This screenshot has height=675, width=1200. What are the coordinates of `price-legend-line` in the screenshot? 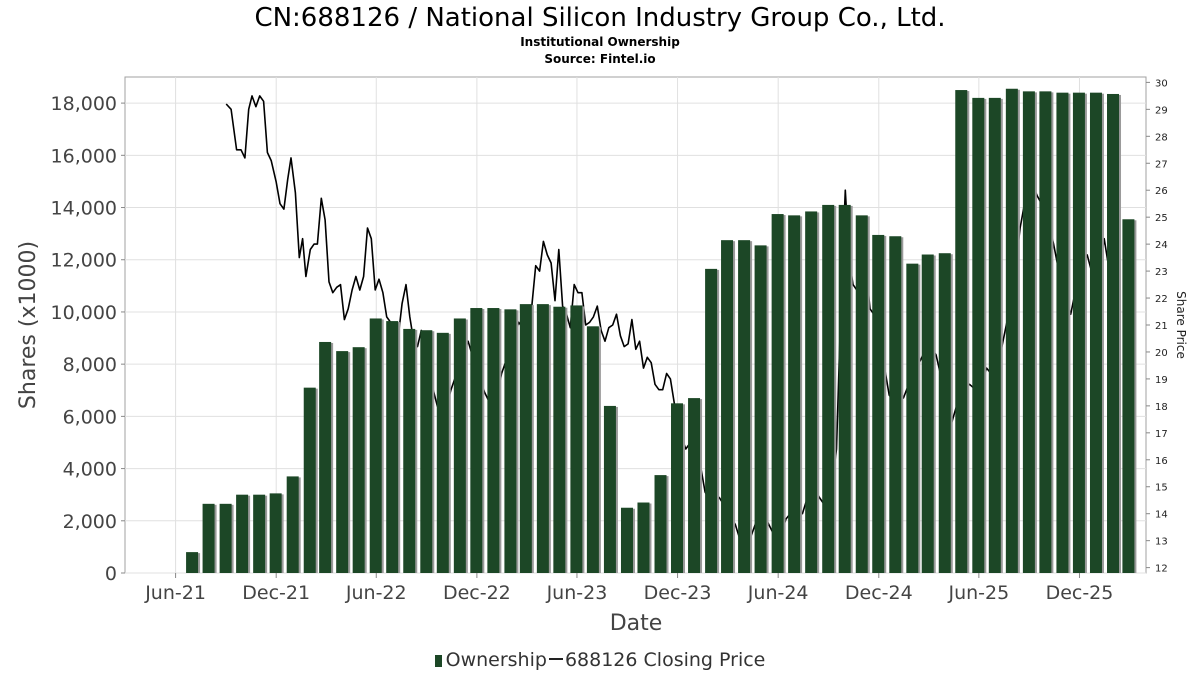 It's located at (555, 659).